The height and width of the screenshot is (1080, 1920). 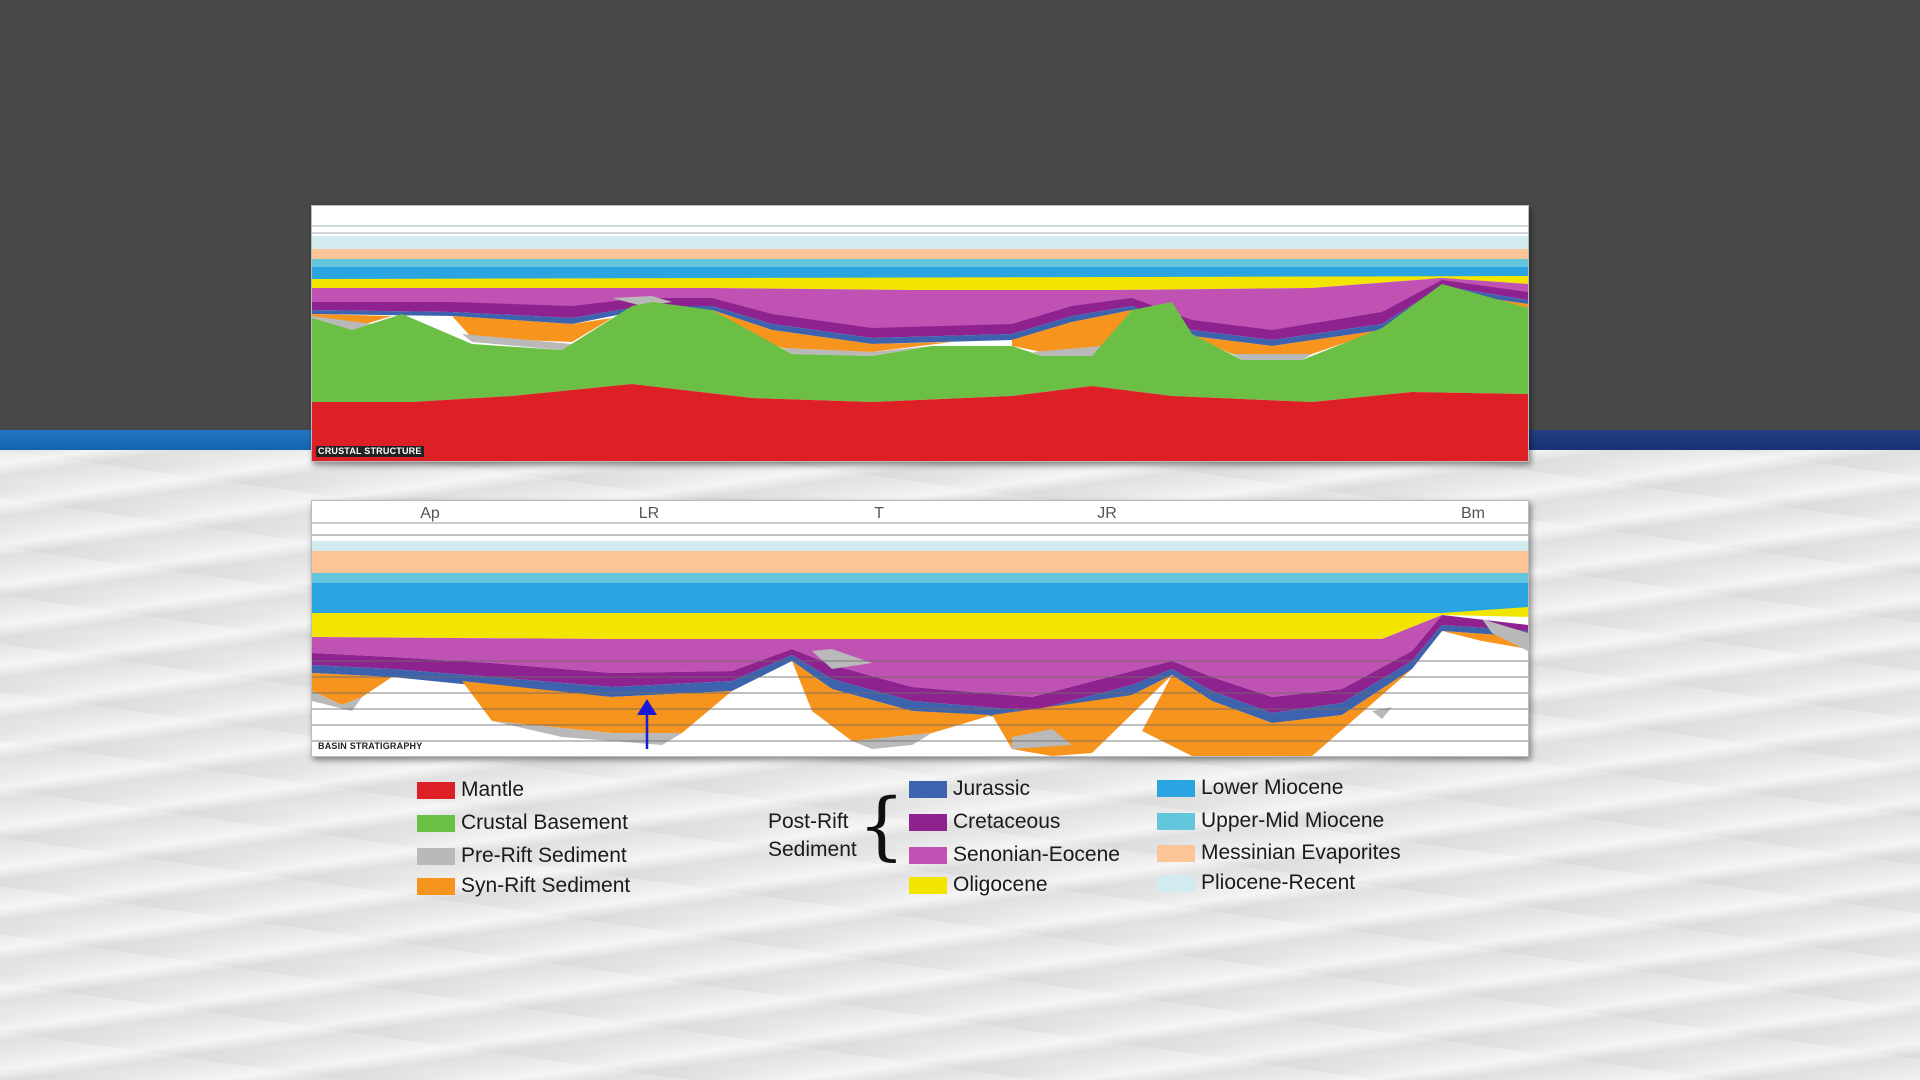 I want to click on curly-brace-icon: {, so click(x=882, y=826).